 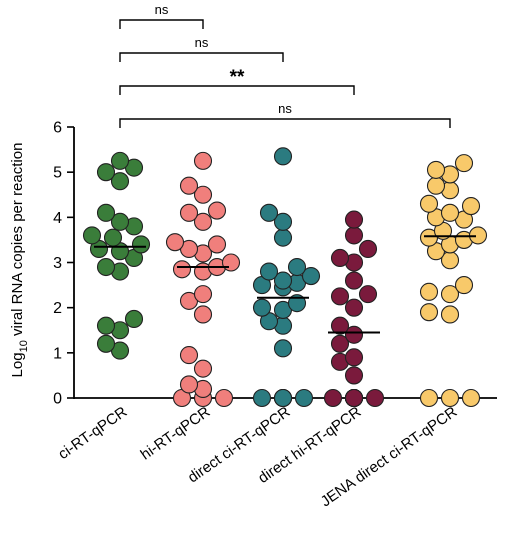 I want to click on category-label: hi-RT-qPCR, so click(x=176, y=433).